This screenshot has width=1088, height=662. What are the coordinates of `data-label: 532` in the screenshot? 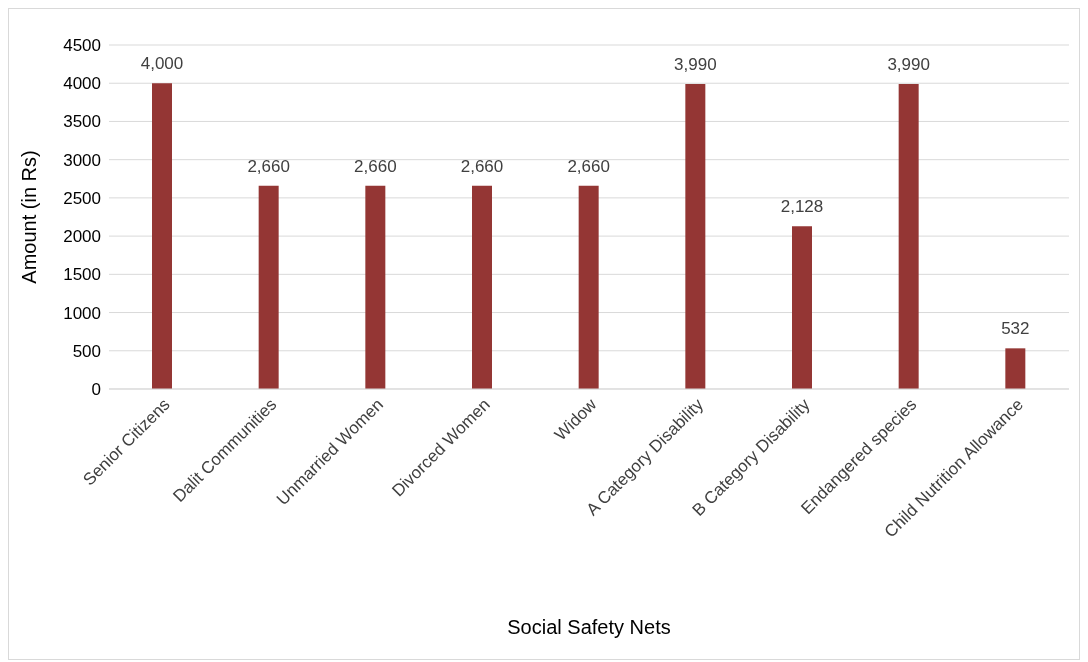 It's located at (1015, 329).